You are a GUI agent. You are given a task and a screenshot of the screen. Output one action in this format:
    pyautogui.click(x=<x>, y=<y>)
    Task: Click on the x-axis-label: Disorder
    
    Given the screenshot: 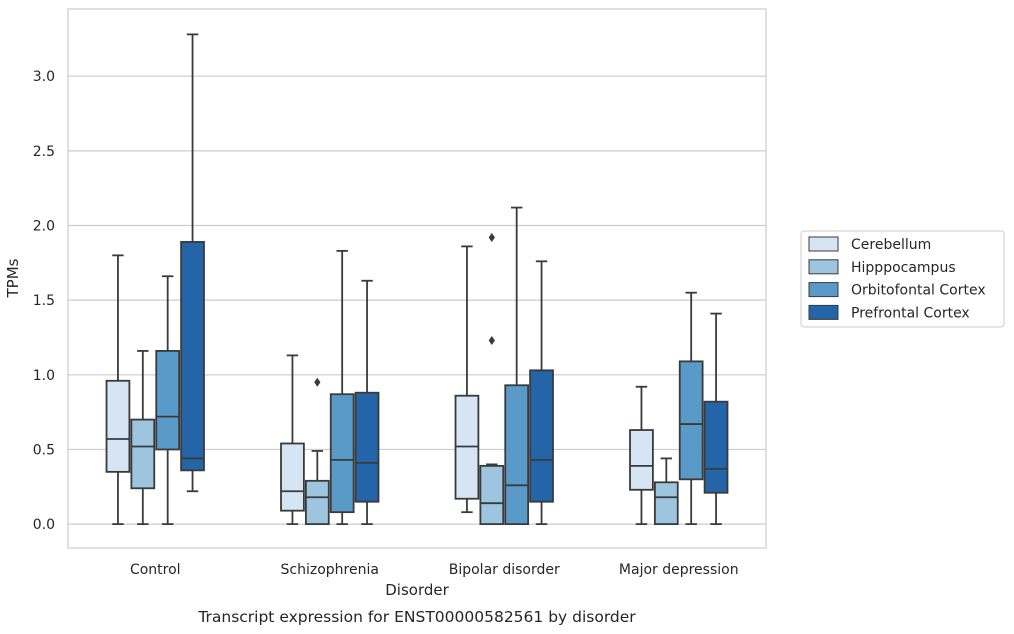 What is the action you would take?
    pyautogui.click(x=417, y=590)
    